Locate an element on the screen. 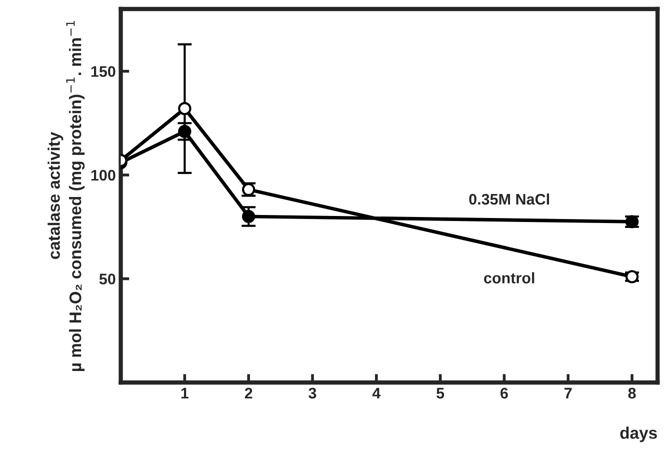 Image resolution: width=671 pixels, height=450 pixels. x-tick-label: 6 is located at coordinates (504, 393).